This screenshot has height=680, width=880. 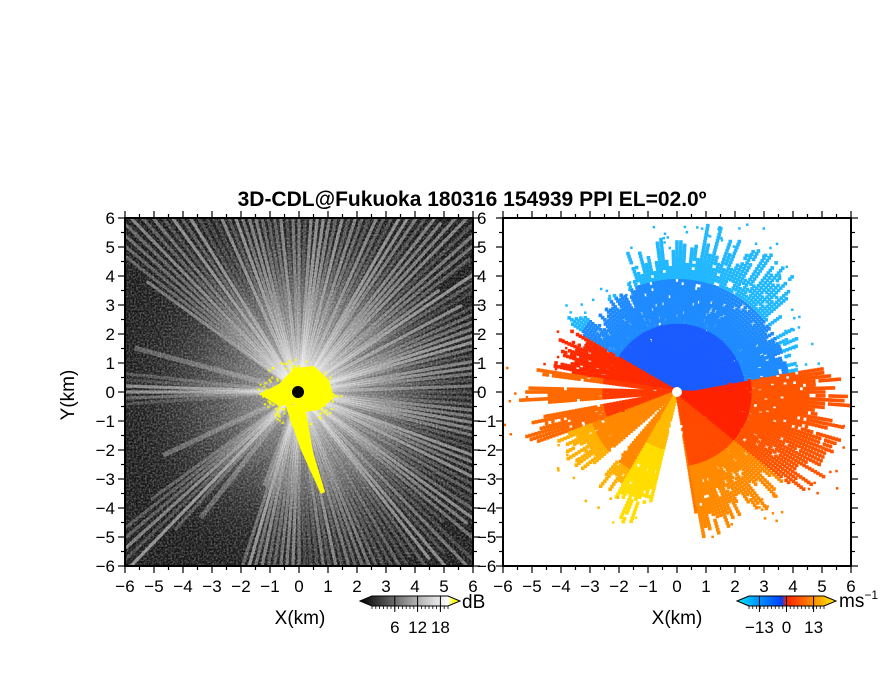 I want to click on radar-site-marker, so click(x=298, y=392).